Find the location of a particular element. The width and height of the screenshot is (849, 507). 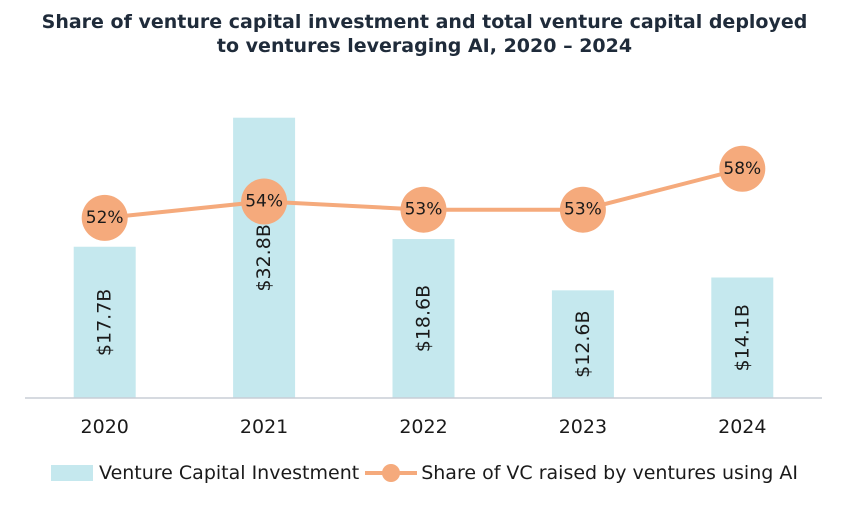

share-label-2022: 53% is located at coordinates (424, 210).